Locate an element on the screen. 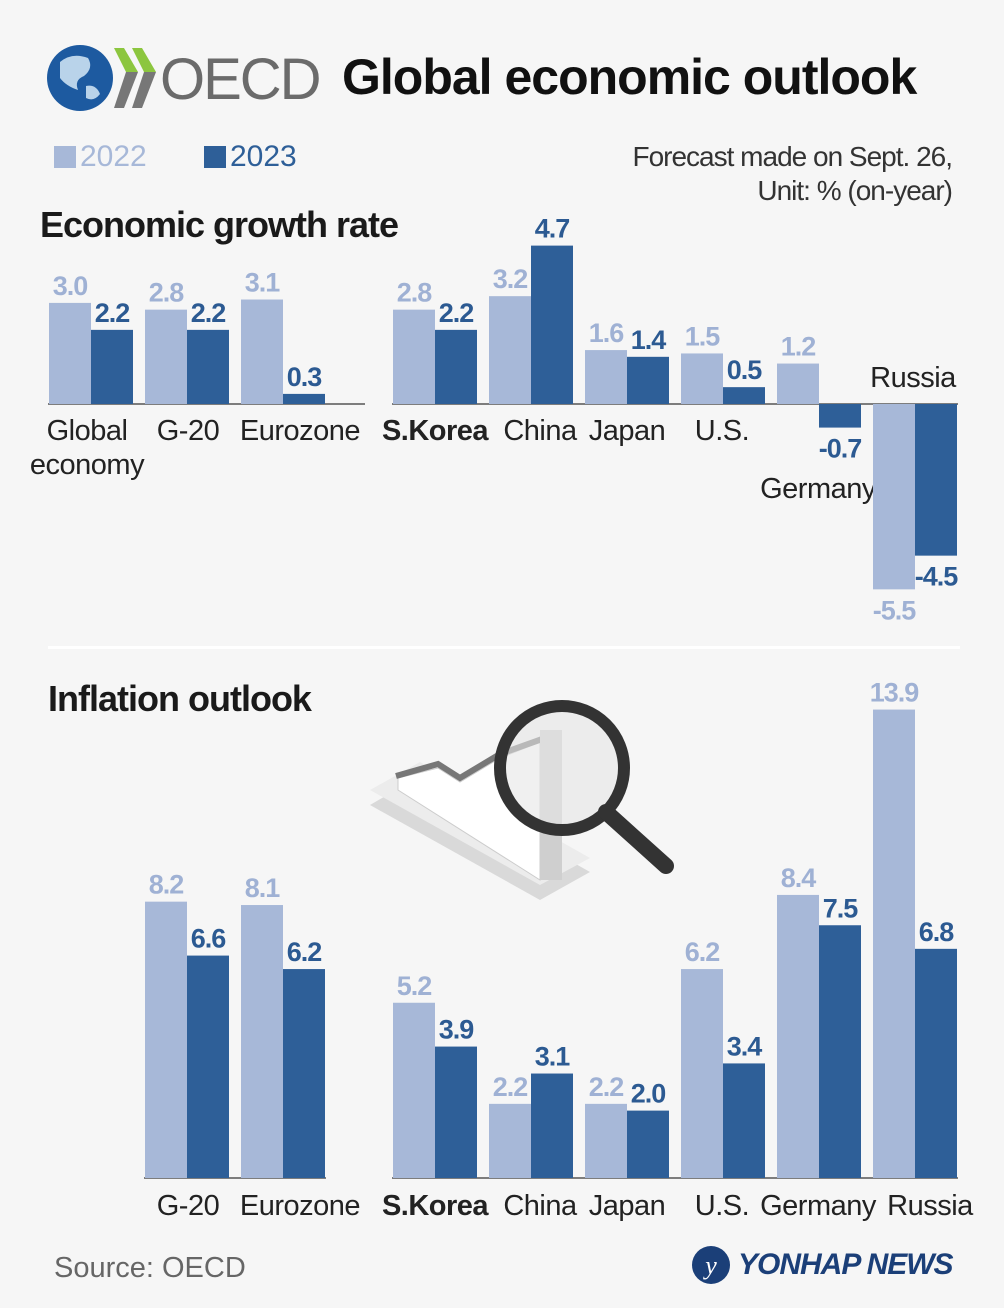 The width and height of the screenshot is (1004, 1308). value-label-2022: 8.4 is located at coordinates (799, 878).